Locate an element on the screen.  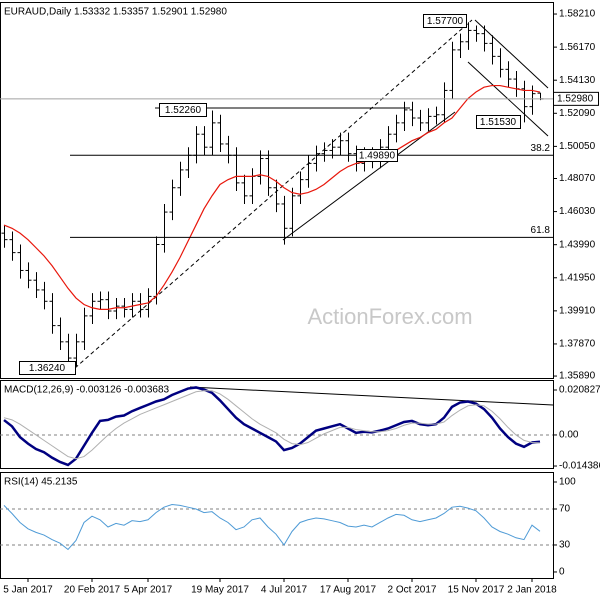
price-label: 1.49890 is located at coordinates (377, 155).